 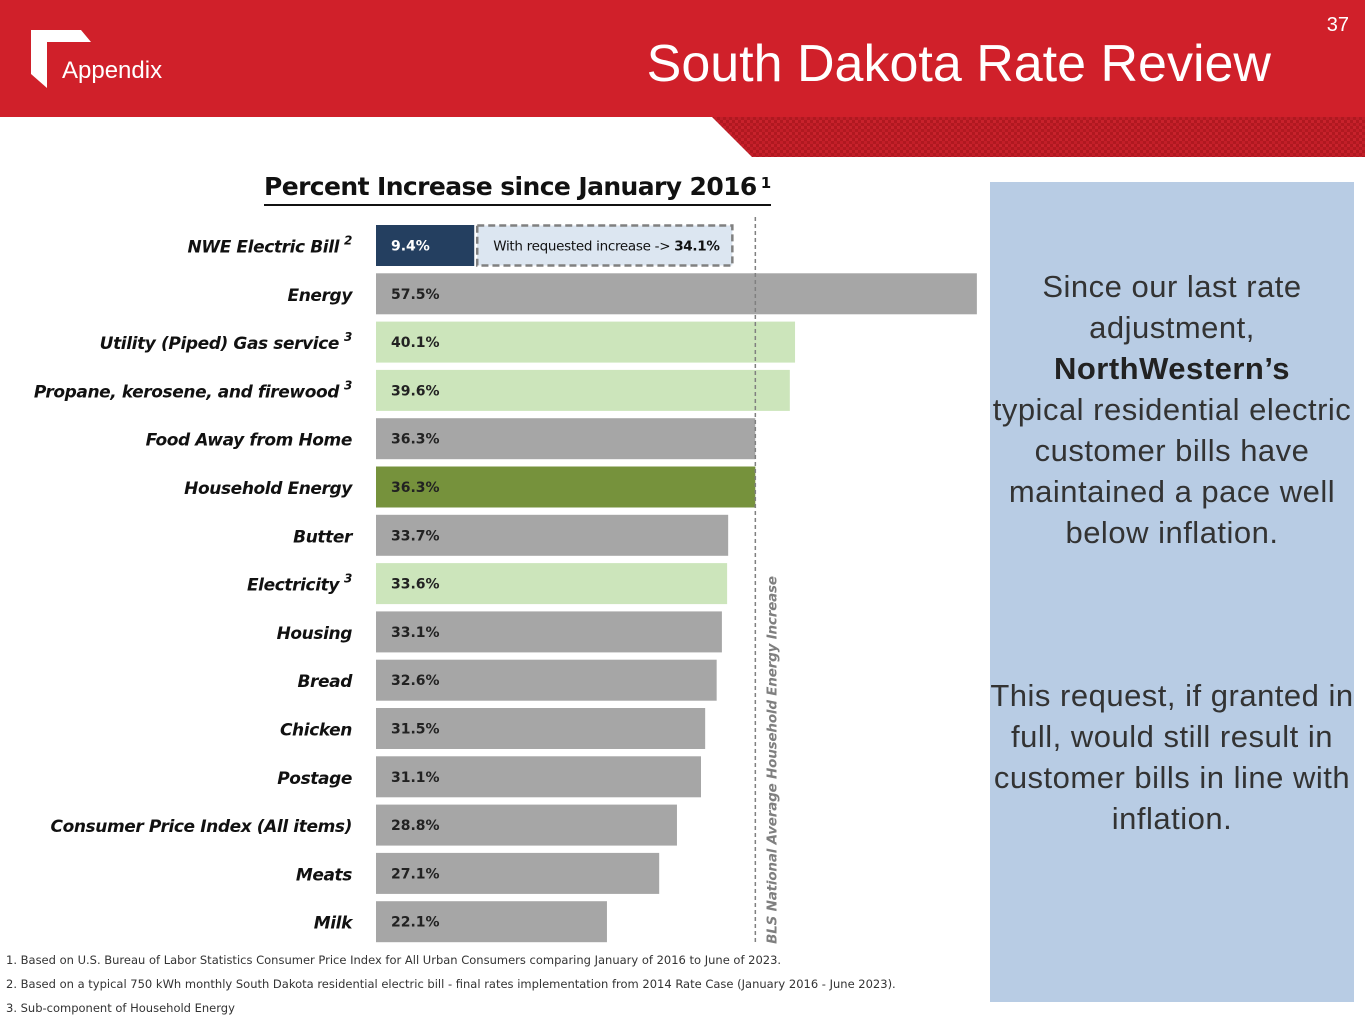 What do you see at coordinates (334, 924) in the screenshot?
I see `category-label-14: Milk` at bounding box center [334, 924].